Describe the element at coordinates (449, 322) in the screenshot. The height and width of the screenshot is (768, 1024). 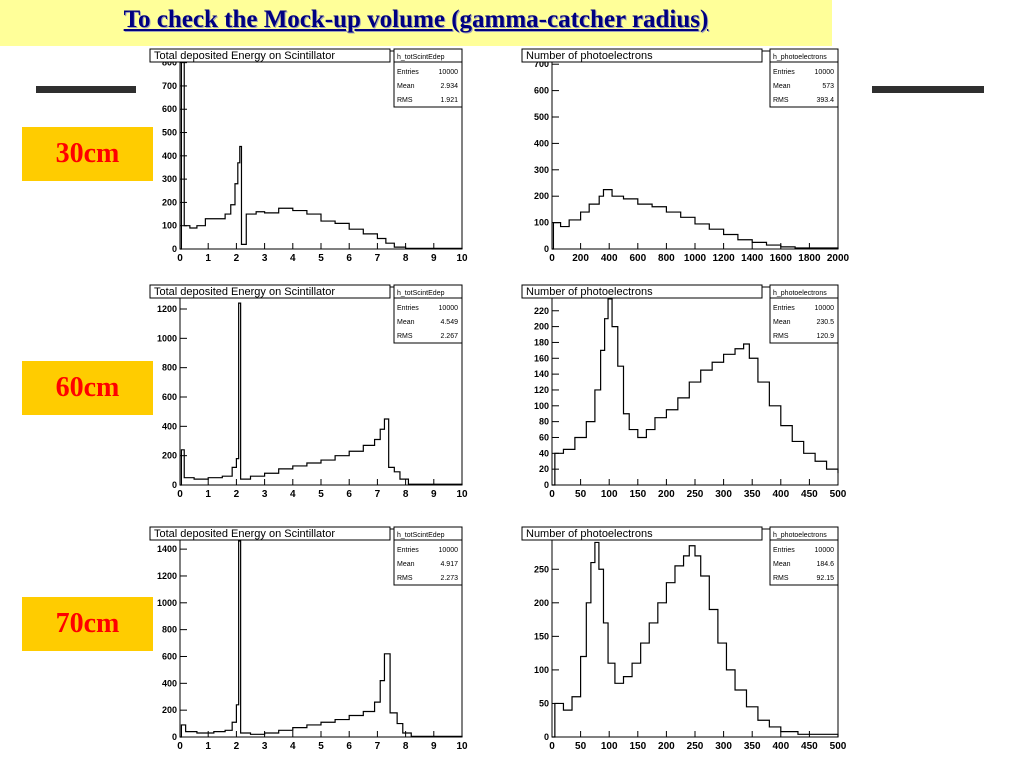
I see `stats-mean-value: 4.549` at that location.